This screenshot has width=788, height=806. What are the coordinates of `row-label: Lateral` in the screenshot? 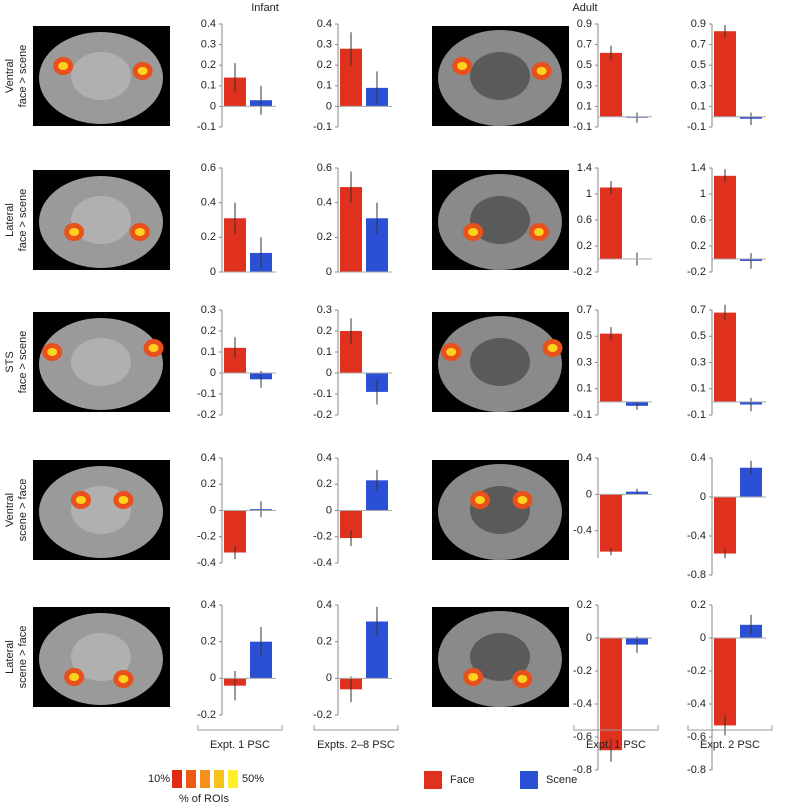 It's located at (10, 657).